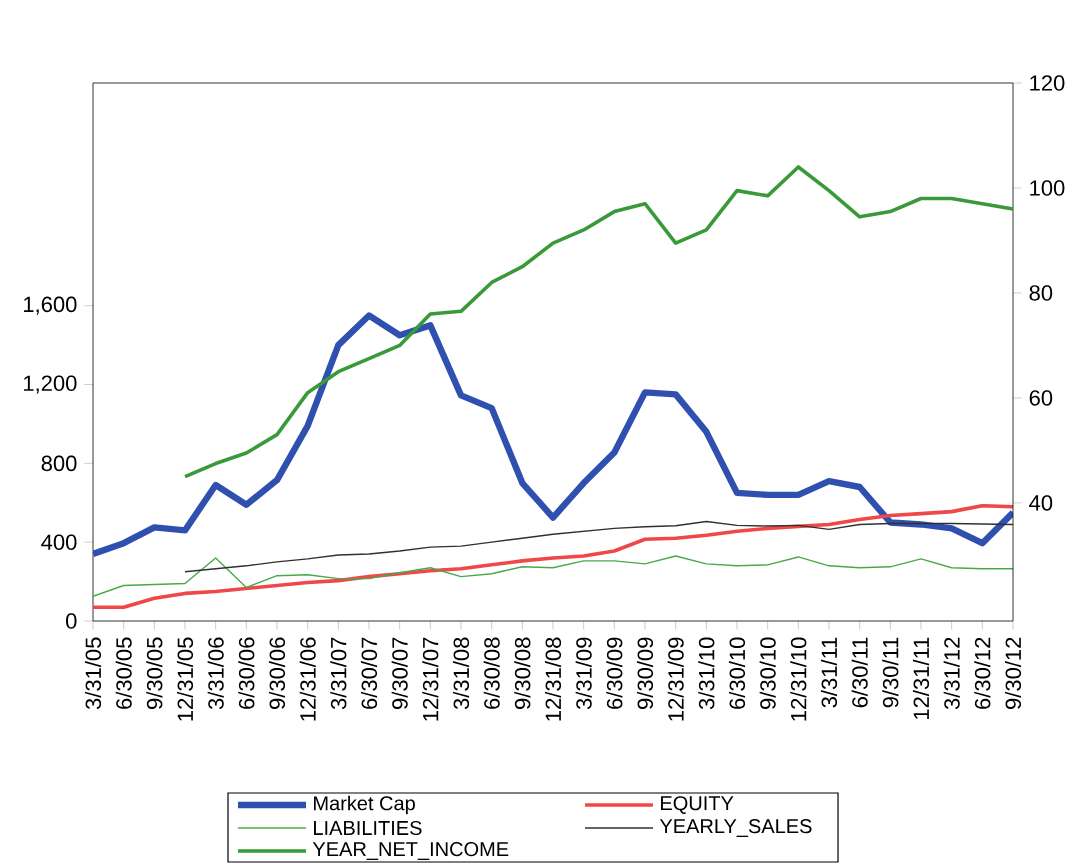 The image size is (1080, 864). Describe the element at coordinates (277, 673) in the screenshot. I see `x-tick-label: 9/30/06` at that location.